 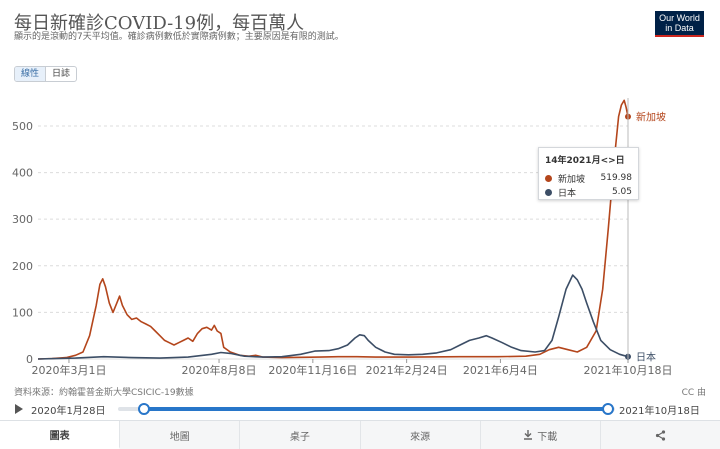 I want to click on x-tick-label: 2020年11月16日, so click(x=312, y=370).